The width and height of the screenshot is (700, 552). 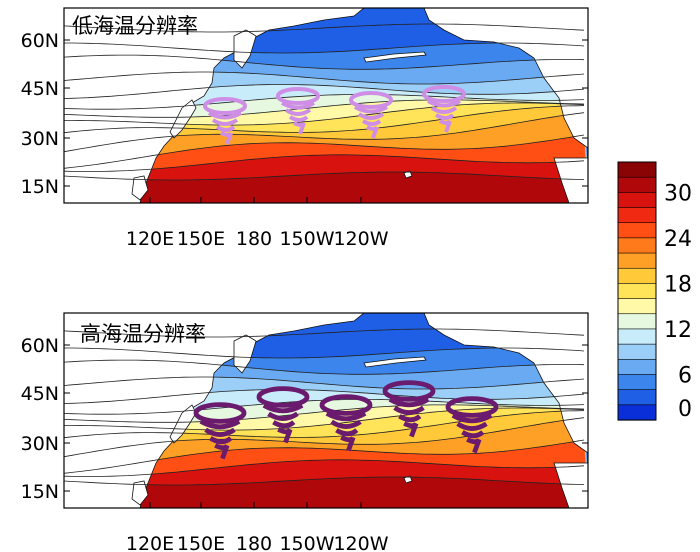 I want to click on colorbar-label: 30, so click(x=678, y=193).